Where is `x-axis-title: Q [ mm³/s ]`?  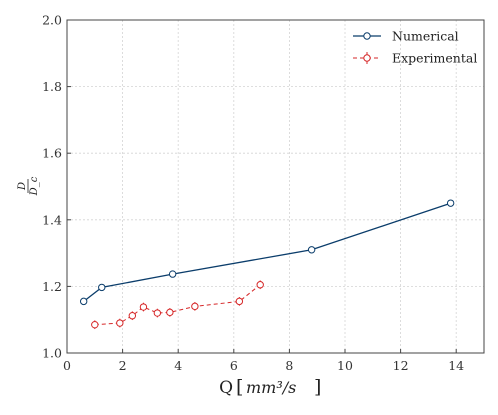
x-axis-title: Q [ mm³/s ] is located at coordinates (270, 387).